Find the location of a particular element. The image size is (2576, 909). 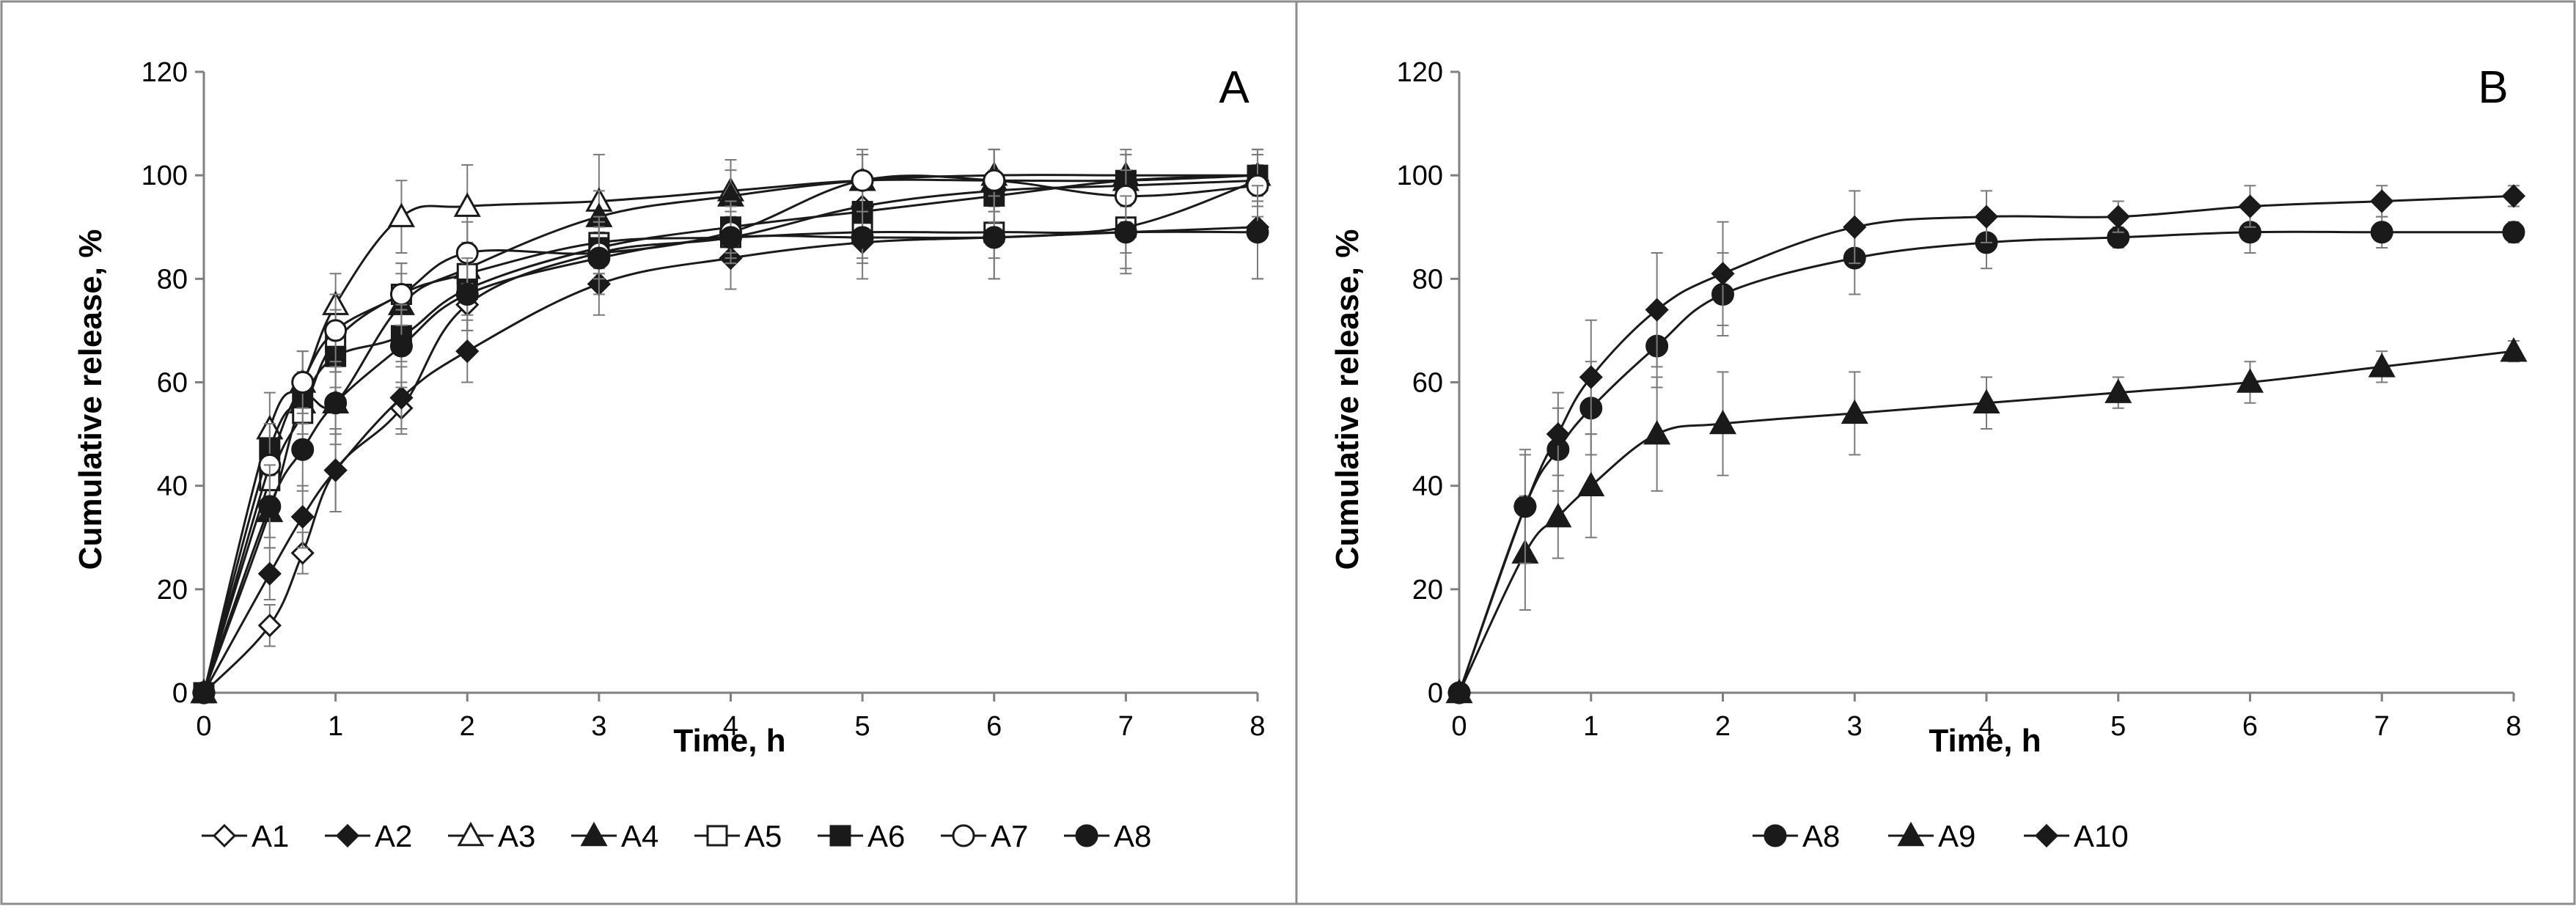

panel-a-legend-entry-a5: A5 is located at coordinates (738, 836).